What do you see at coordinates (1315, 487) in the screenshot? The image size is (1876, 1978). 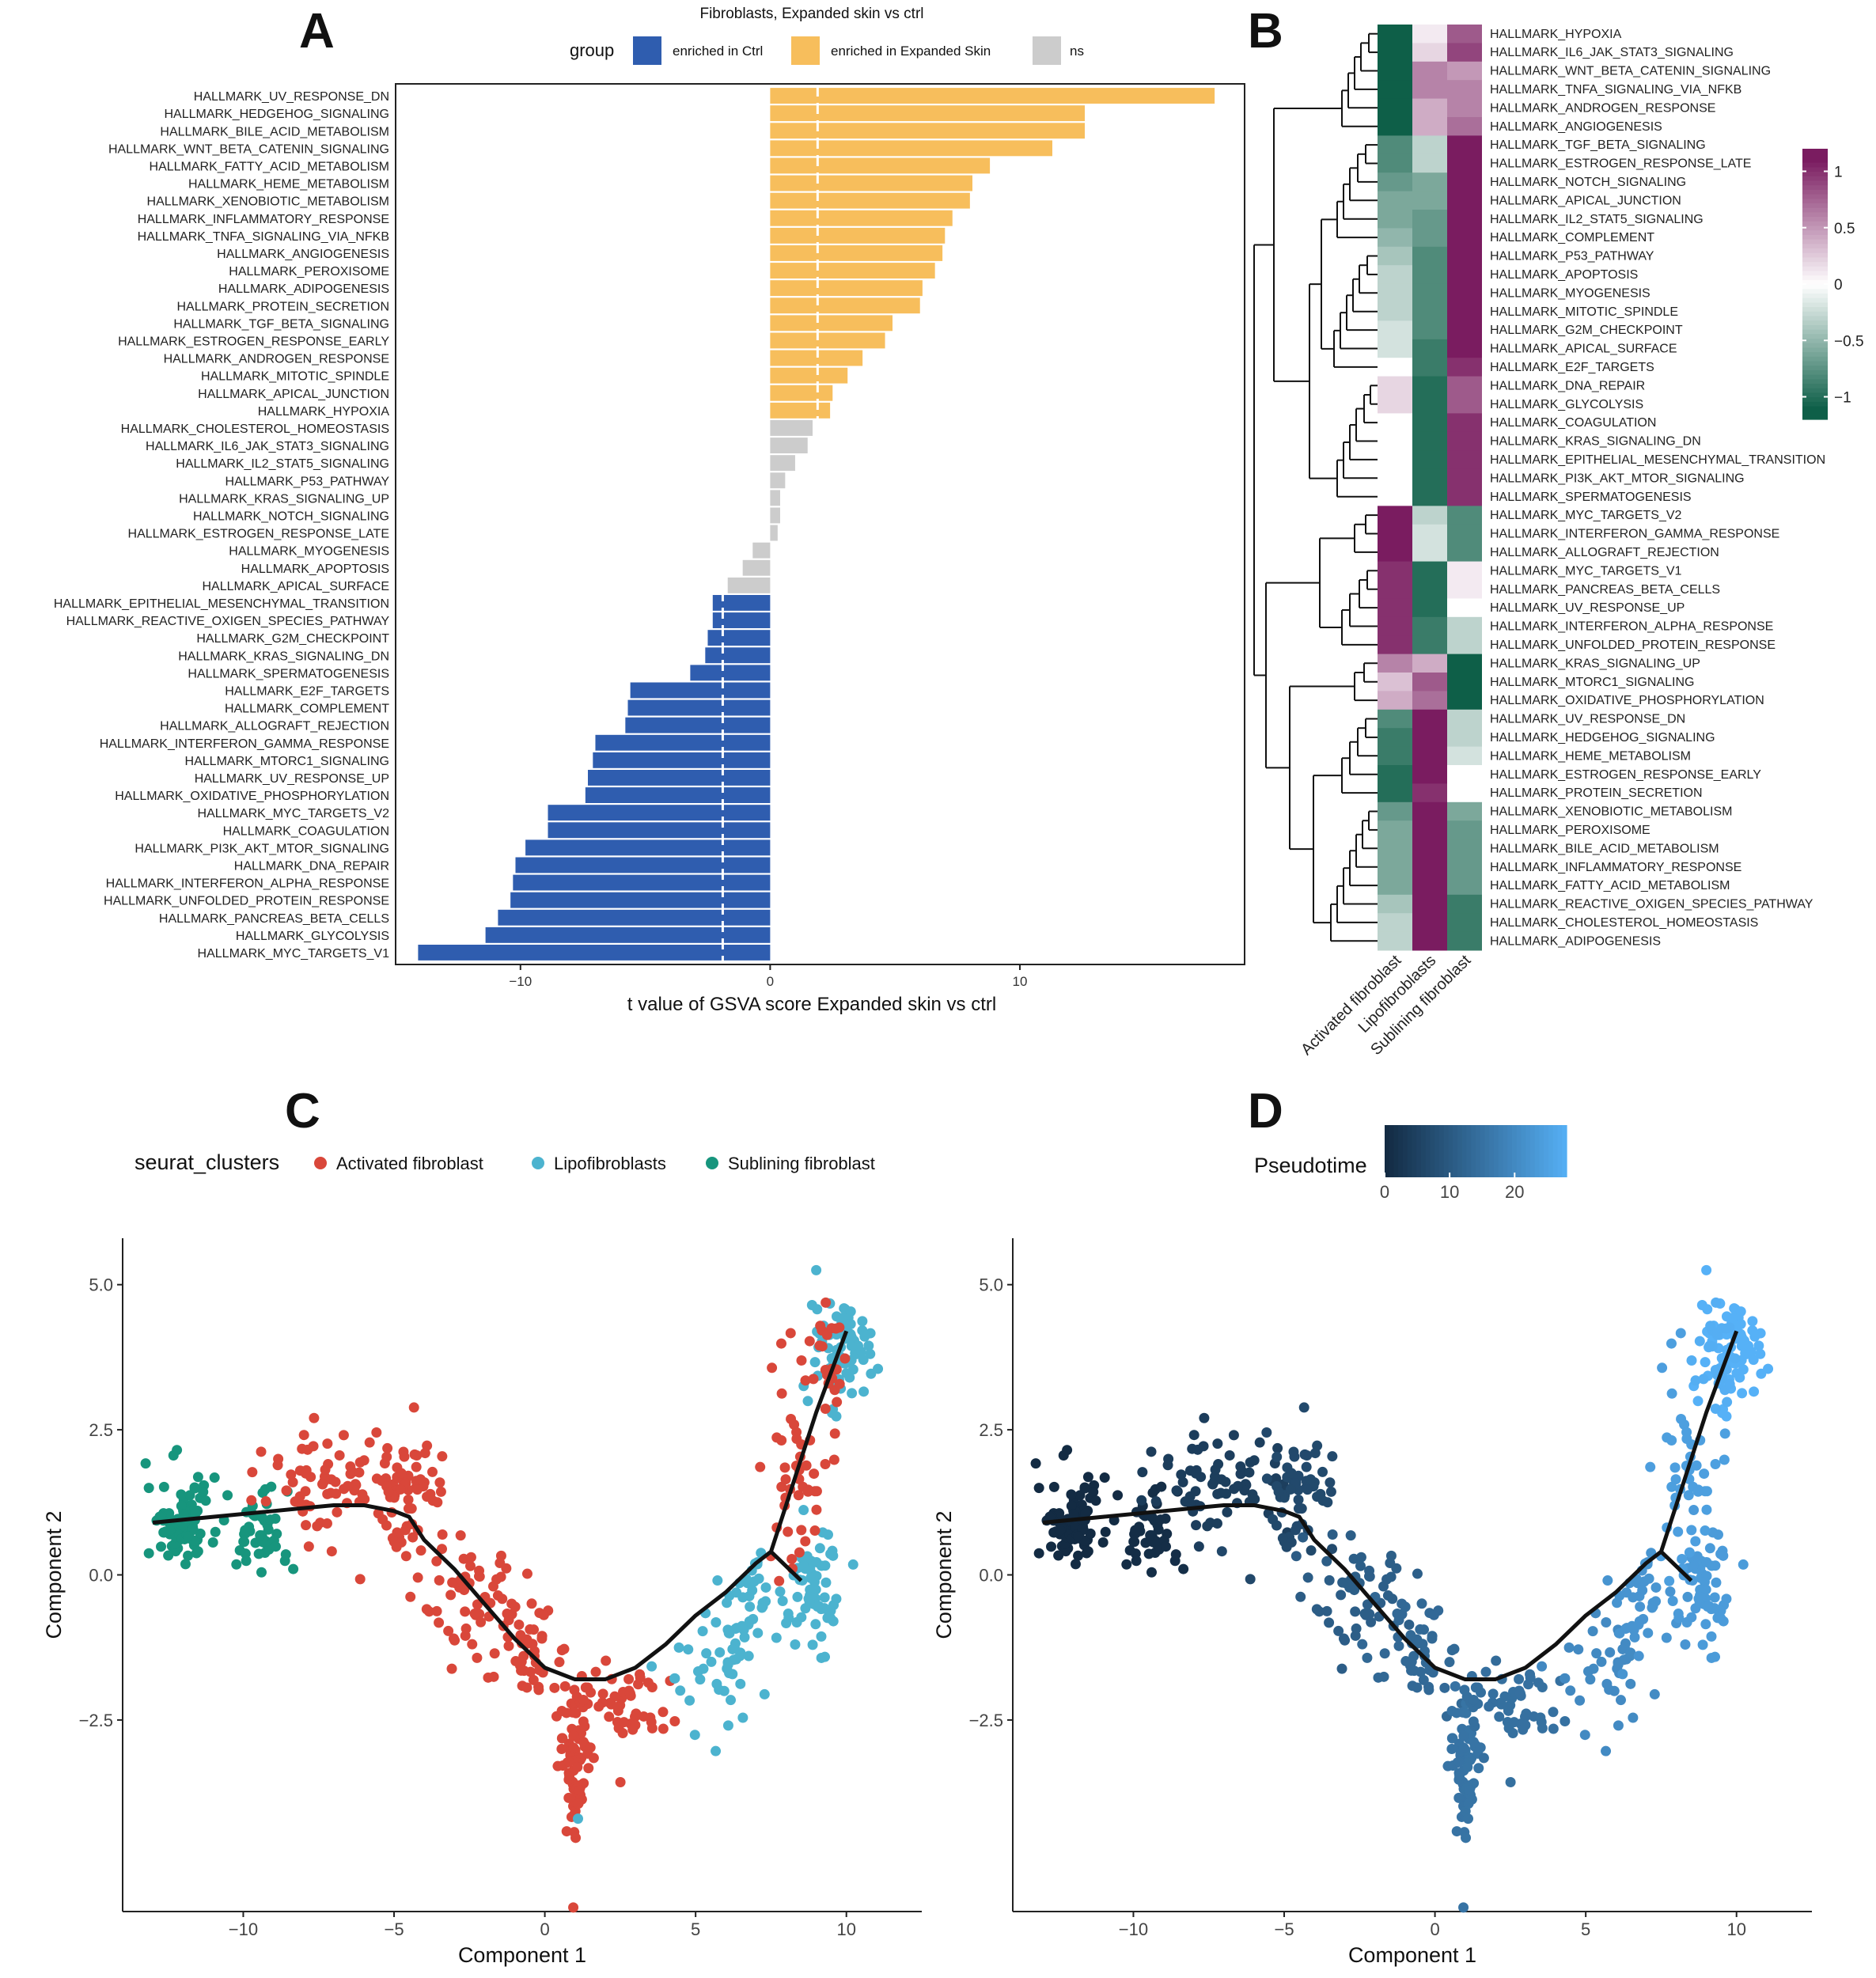 I see `heatmap-dendrogram` at bounding box center [1315, 487].